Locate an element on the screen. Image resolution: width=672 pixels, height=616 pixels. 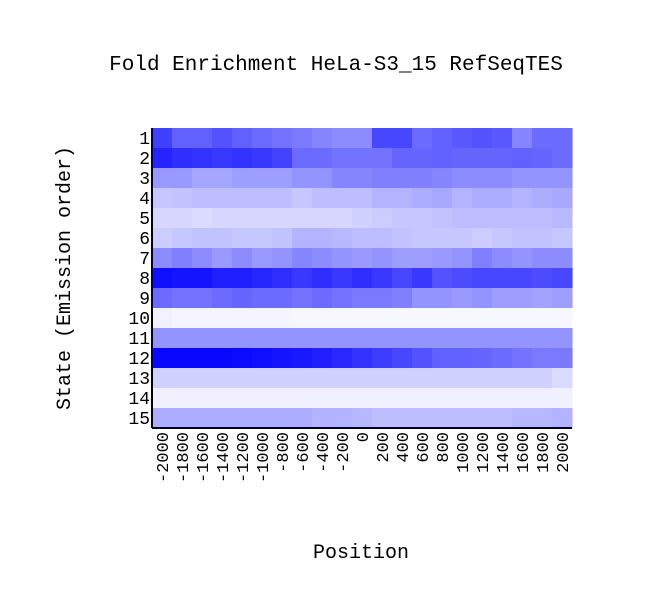
heatmap-cell-state-14-pos--1800 is located at coordinates (182, 398).